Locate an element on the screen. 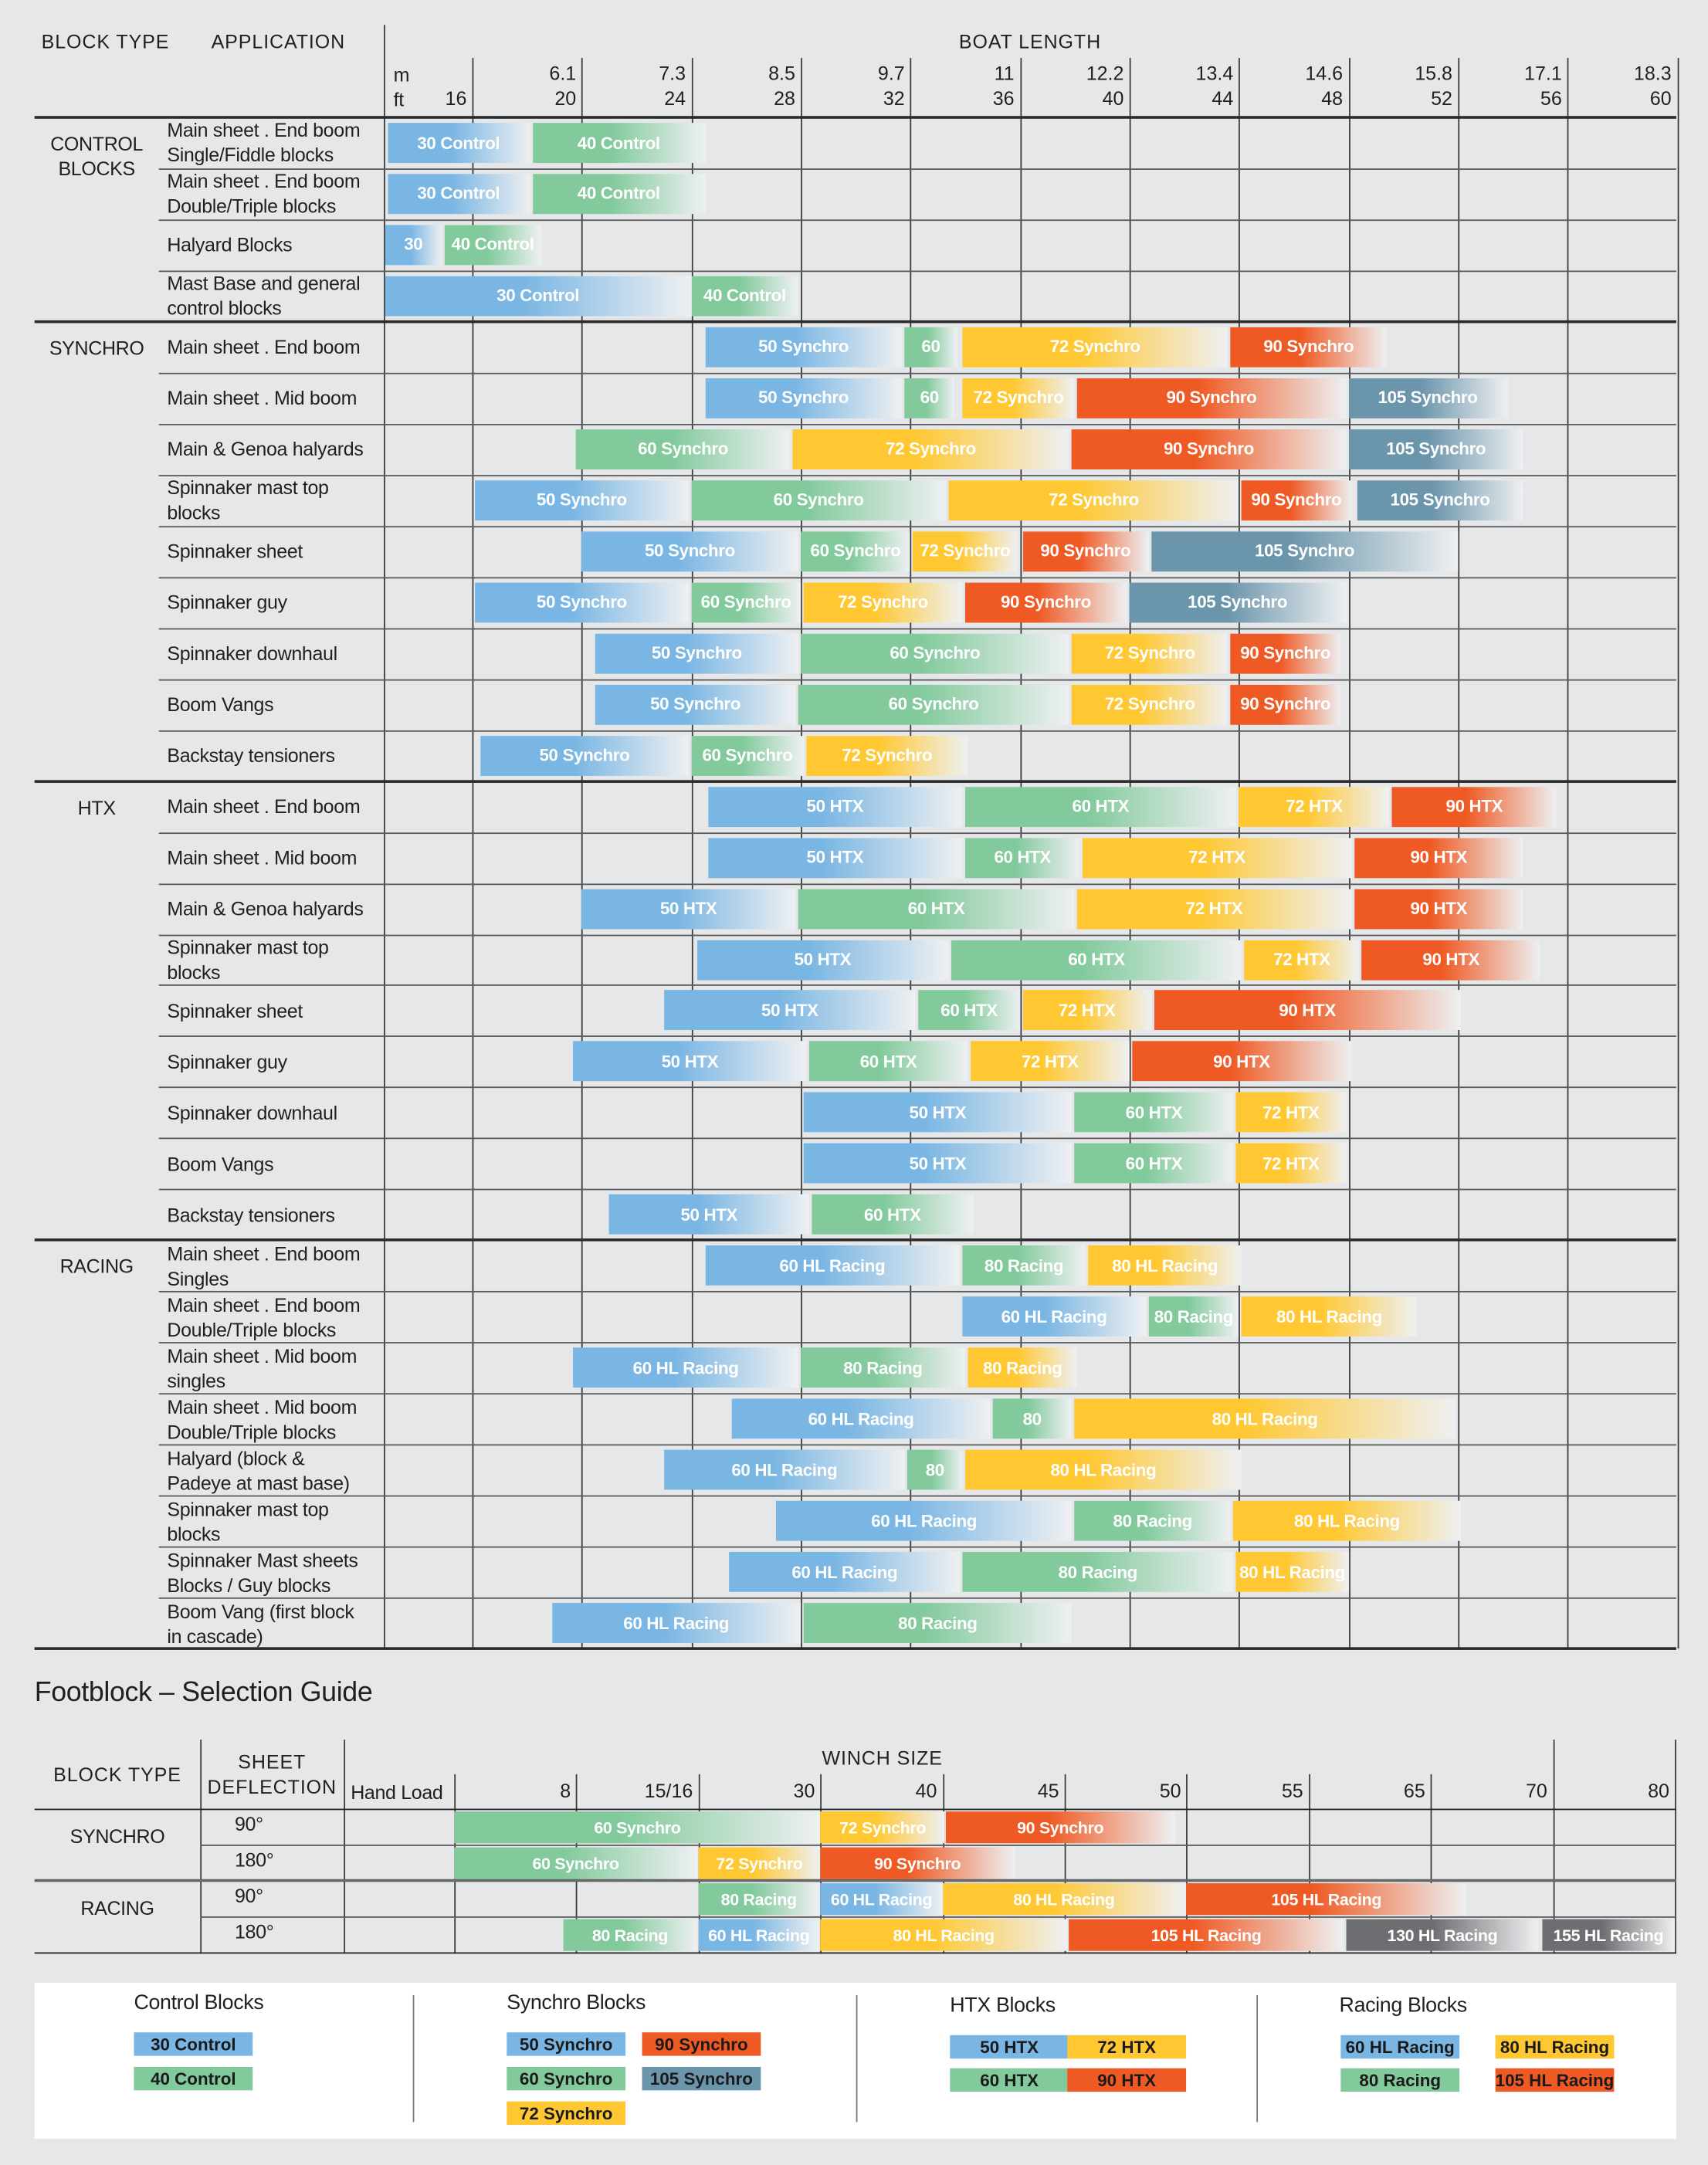 Image resolution: width=1708 pixels, height=2165 pixels. tick-label-m: 9.7 is located at coordinates (891, 73).